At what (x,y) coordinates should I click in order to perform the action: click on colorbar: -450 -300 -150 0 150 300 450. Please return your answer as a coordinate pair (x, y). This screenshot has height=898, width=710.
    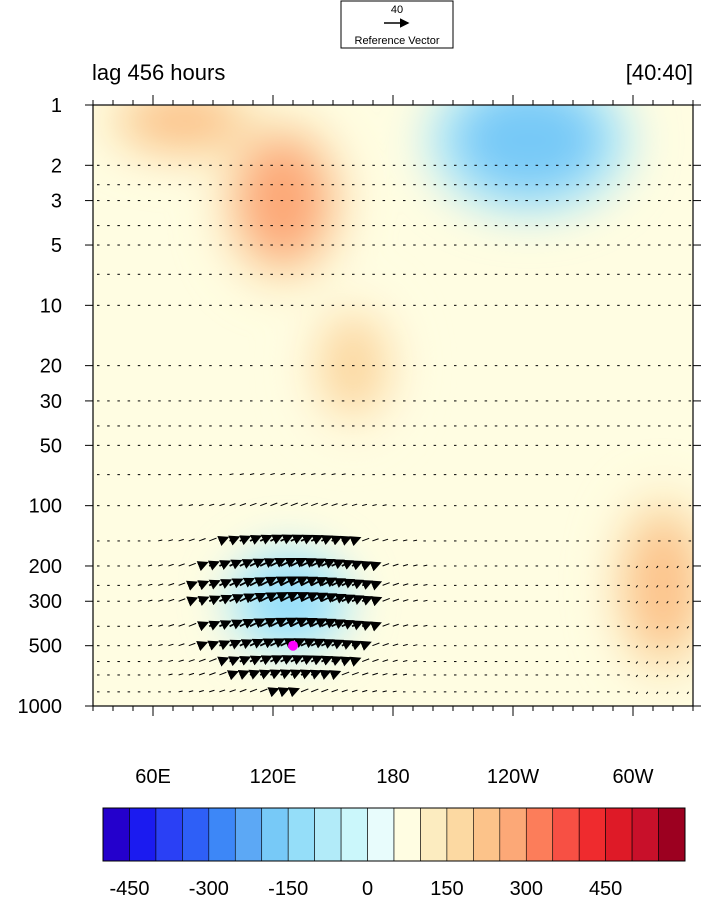
    Looking at the image, I should click on (394, 852).